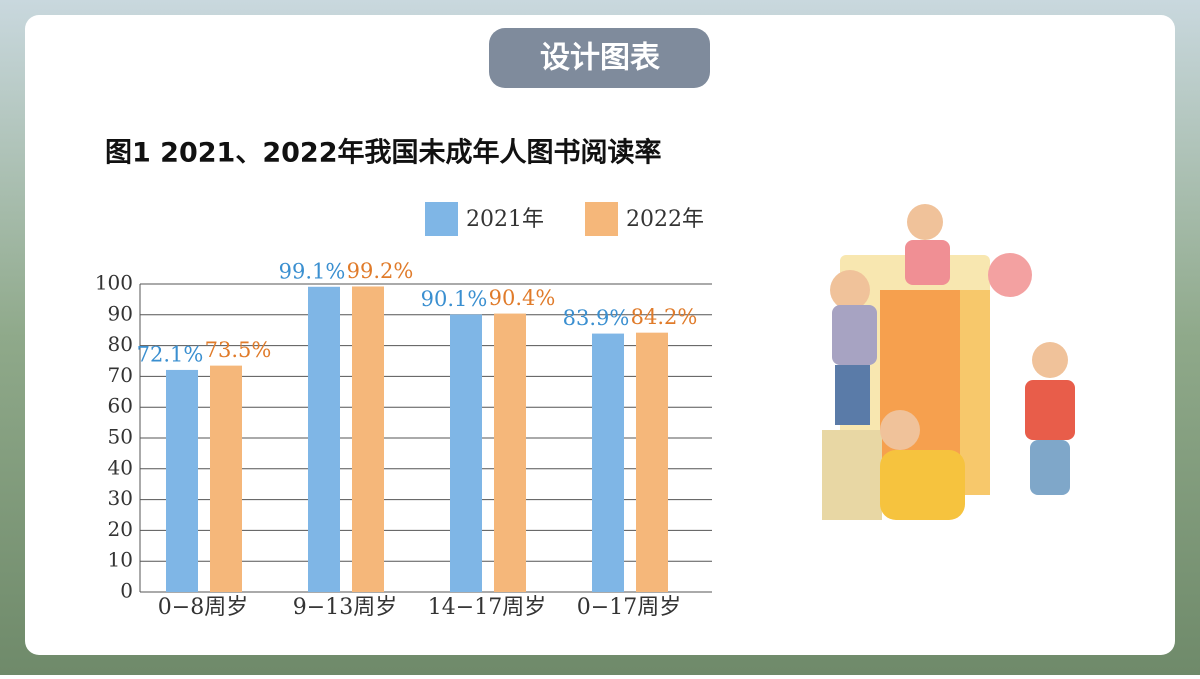 The width and height of the screenshot is (1200, 679). Describe the element at coordinates (120, 375) in the screenshot. I see `y-tick-label: 70` at that location.